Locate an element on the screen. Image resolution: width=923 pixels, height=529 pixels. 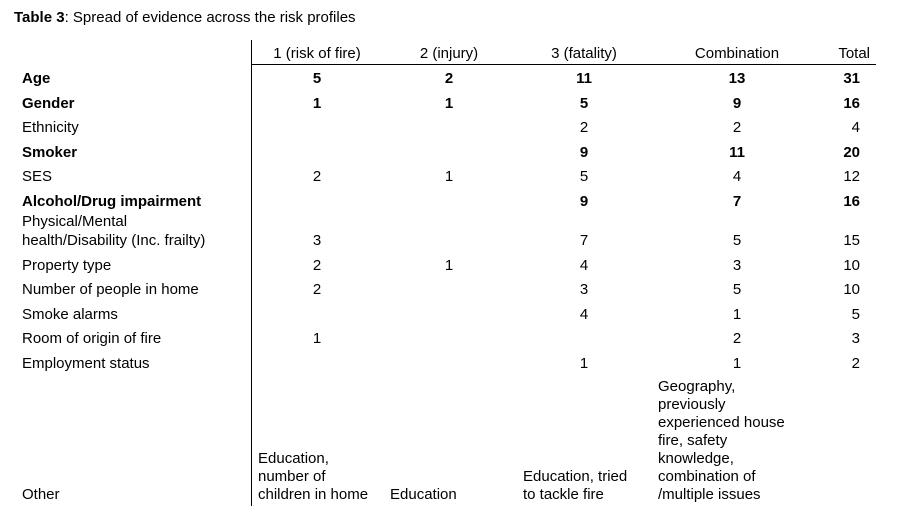
other-cell-line: combination of is located at coordinates (707, 476).